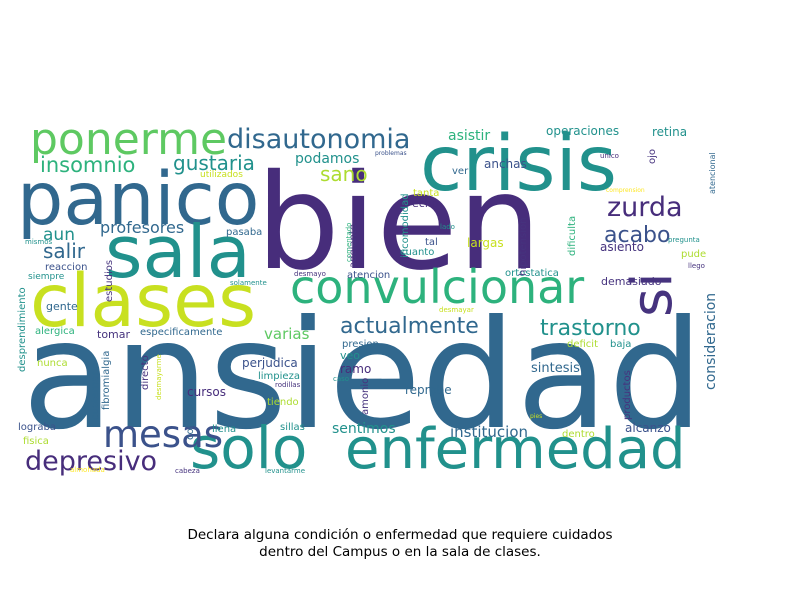 This screenshot has width=800, height=600. I want to click on word-lado: lado, so click(447, 227).